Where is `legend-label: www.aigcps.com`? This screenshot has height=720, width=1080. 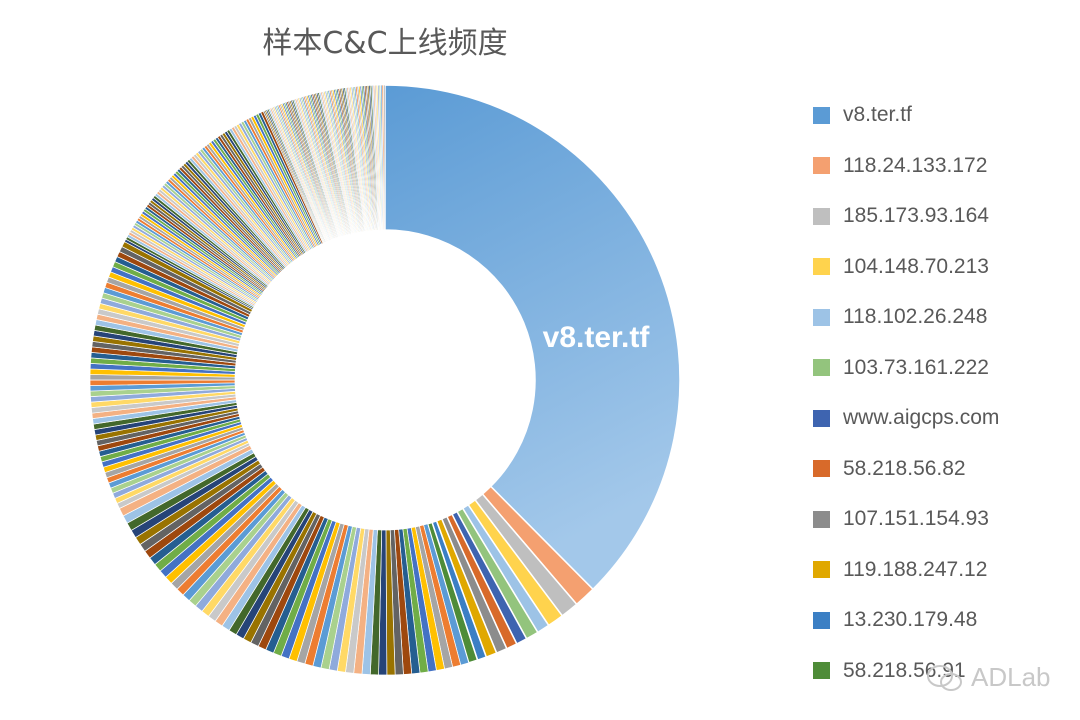 legend-label: www.aigcps.com is located at coordinates (921, 418).